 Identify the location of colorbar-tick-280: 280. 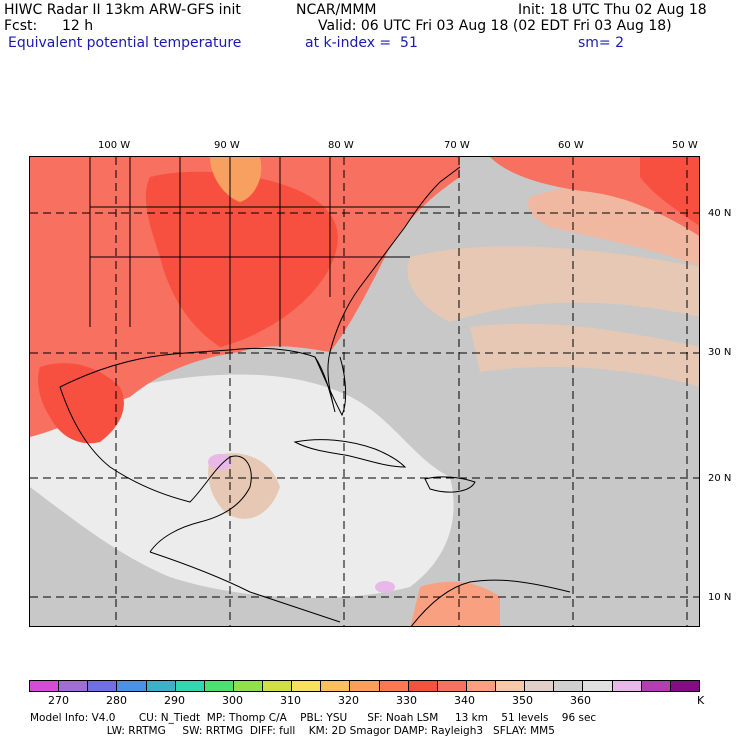
(116, 700).